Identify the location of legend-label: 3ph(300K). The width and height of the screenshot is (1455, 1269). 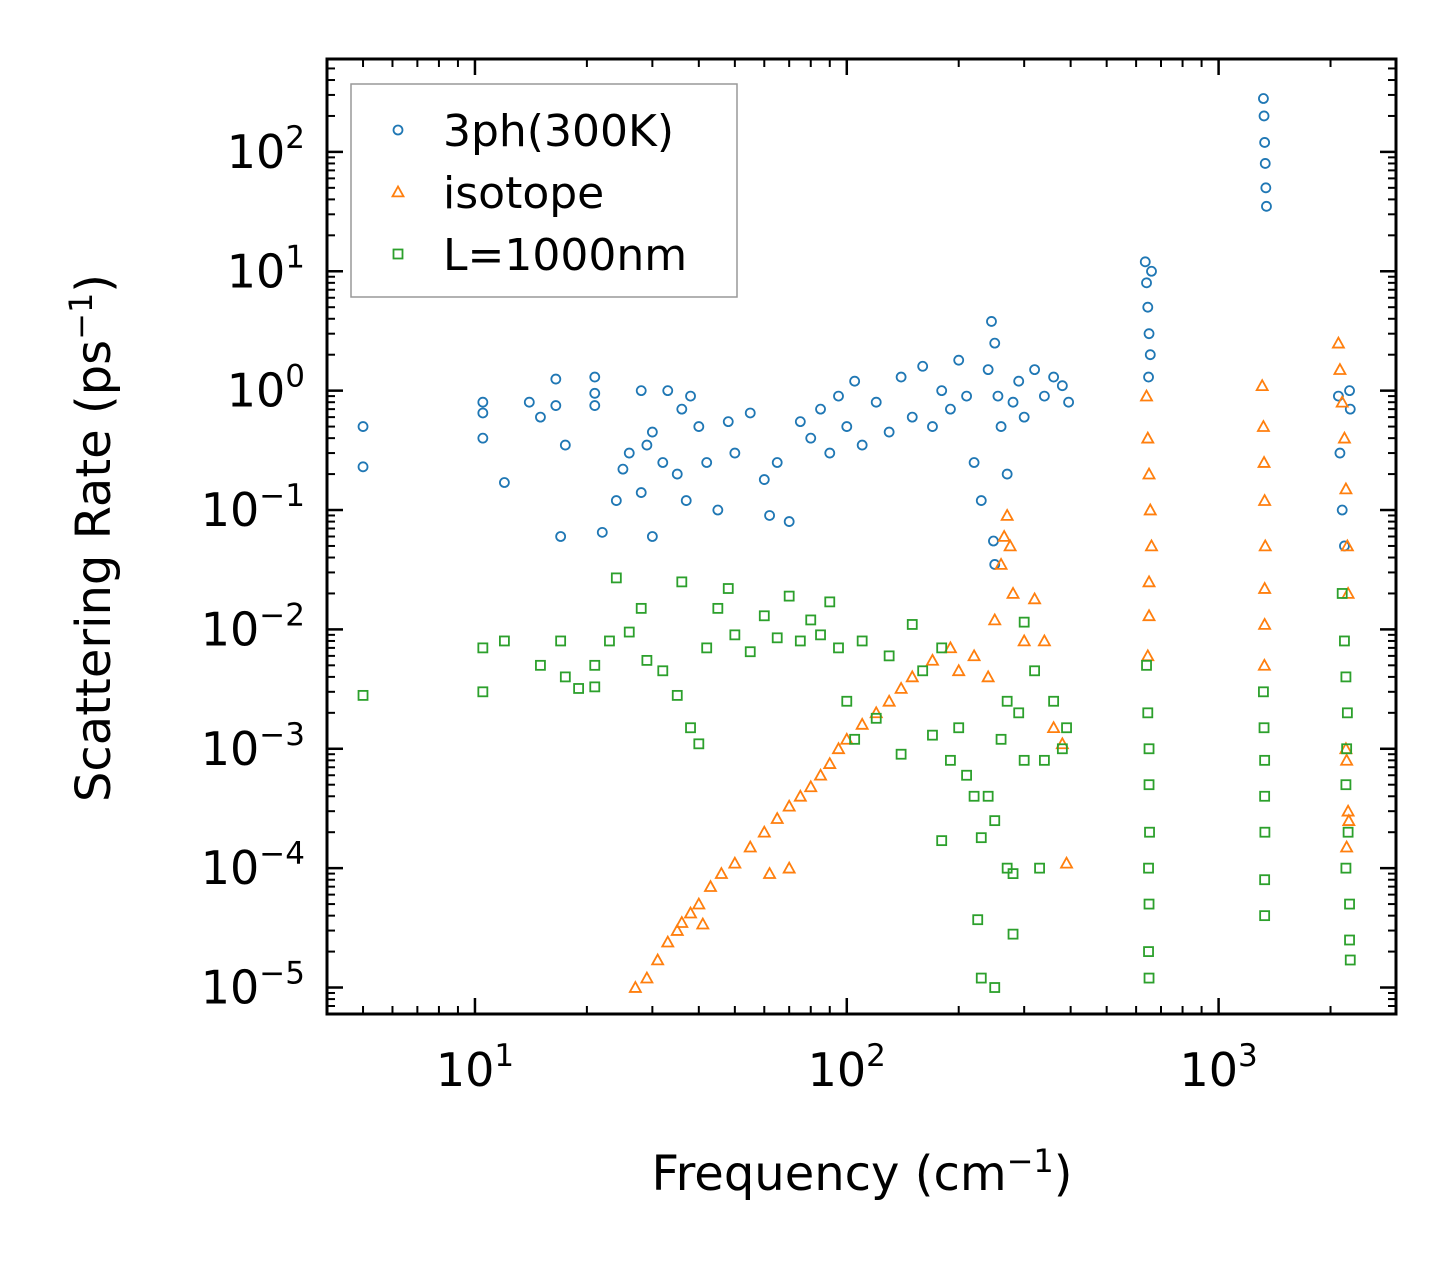
(558, 131).